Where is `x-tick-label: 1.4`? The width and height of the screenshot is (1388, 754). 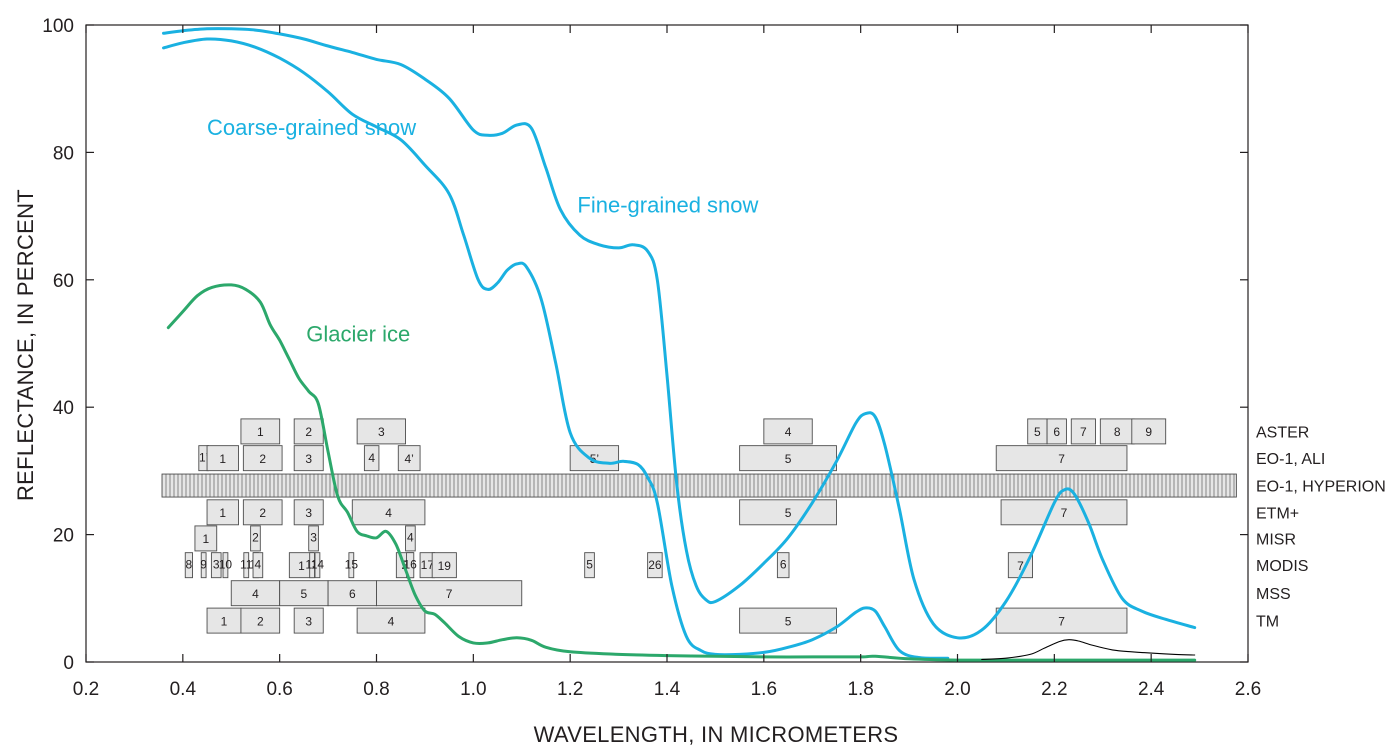
x-tick-label: 1.4 is located at coordinates (667, 689).